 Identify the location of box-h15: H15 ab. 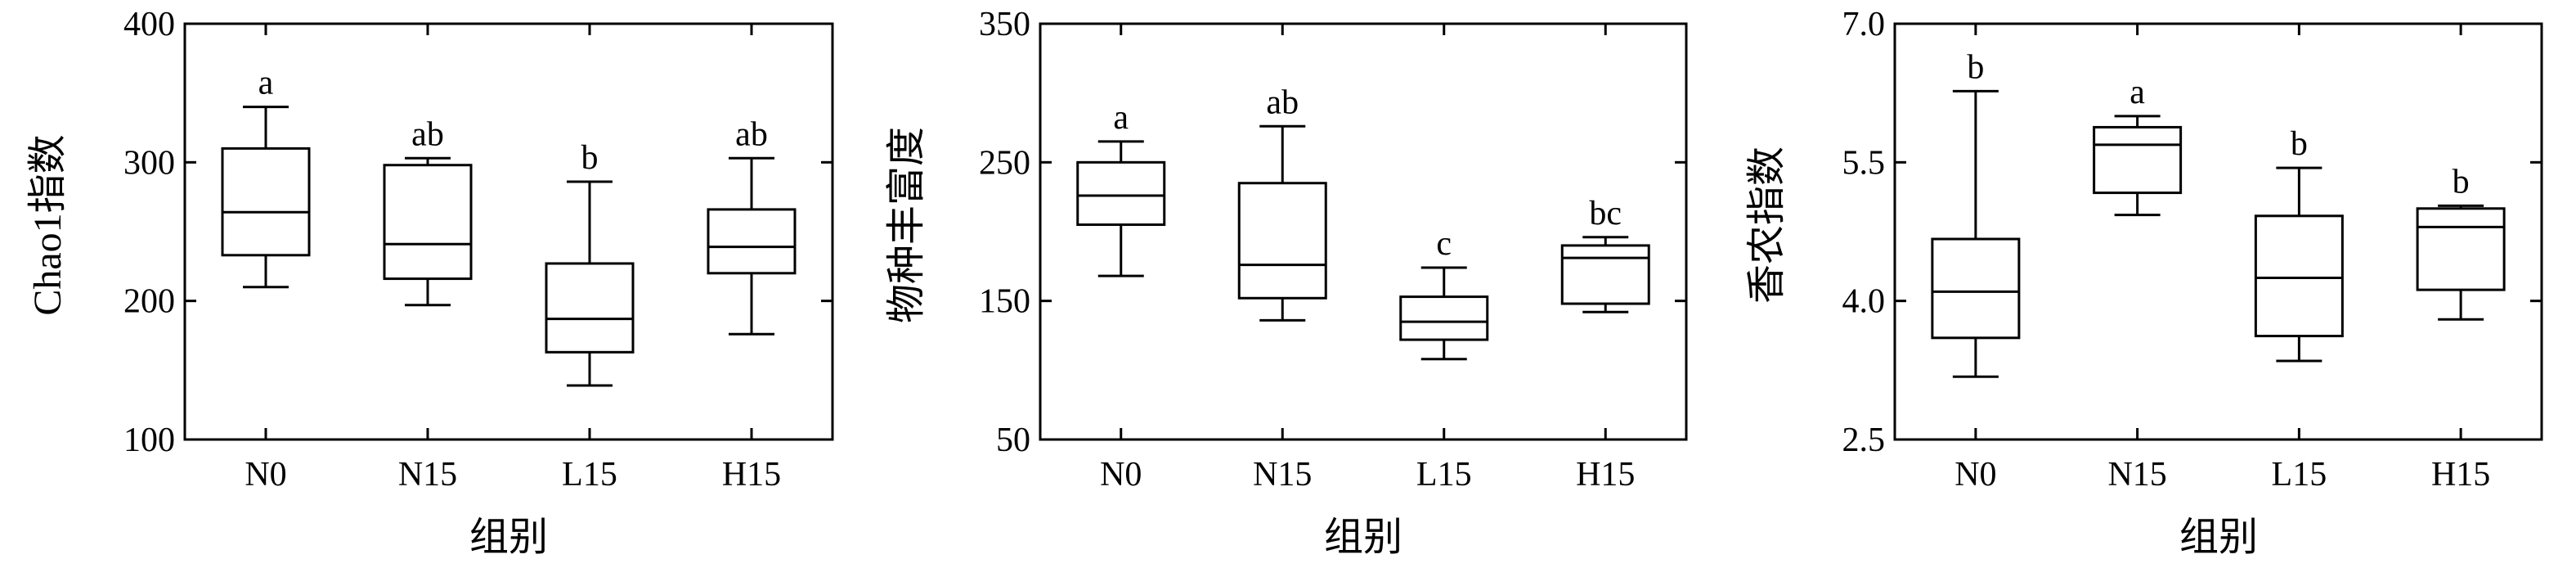
(752, 259).